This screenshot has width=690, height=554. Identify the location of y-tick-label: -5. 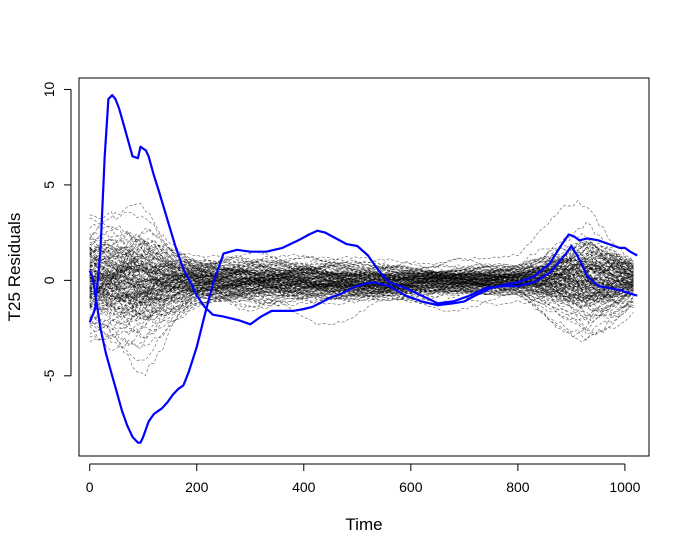
(49, 375).